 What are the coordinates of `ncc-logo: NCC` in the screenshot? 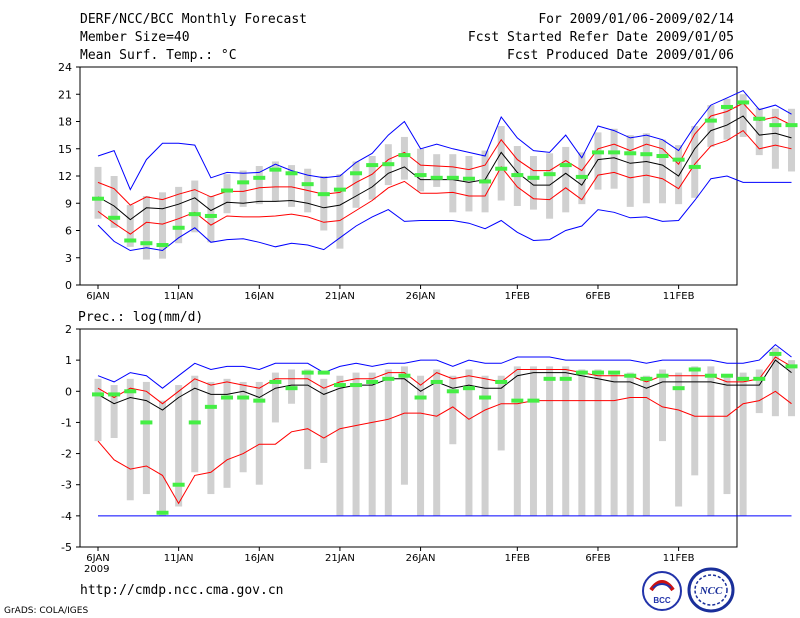 It's located at (711, 590).